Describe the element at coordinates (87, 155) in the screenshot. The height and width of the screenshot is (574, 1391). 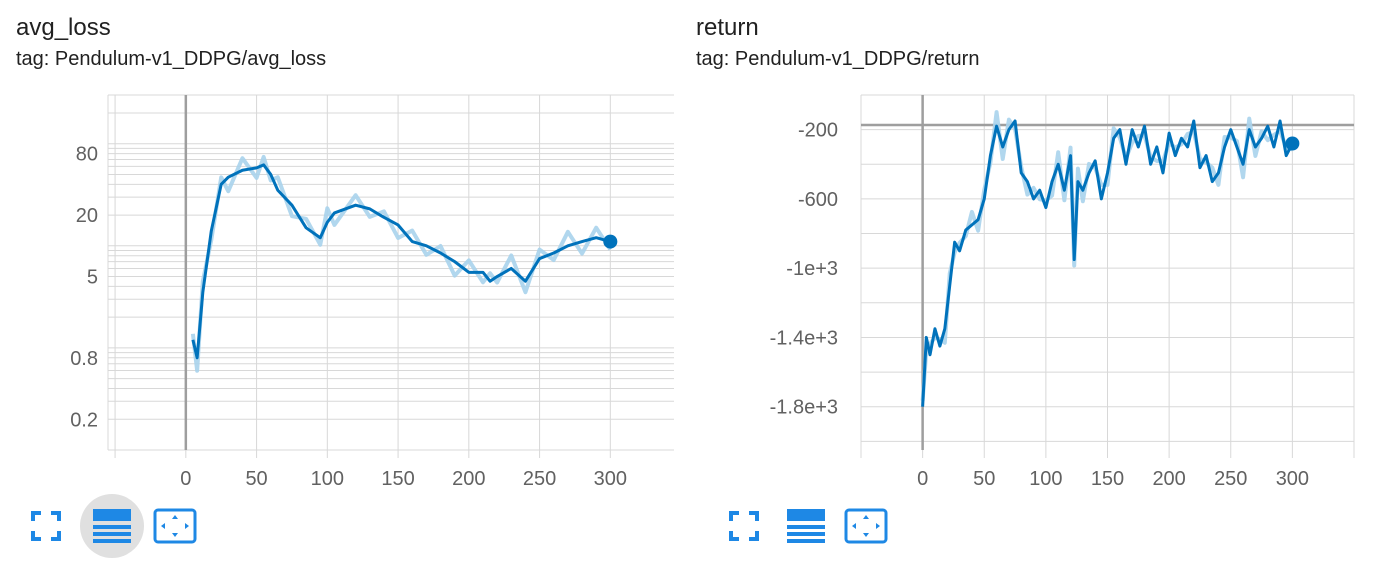
I see `y-tick-label: 80` at that location.